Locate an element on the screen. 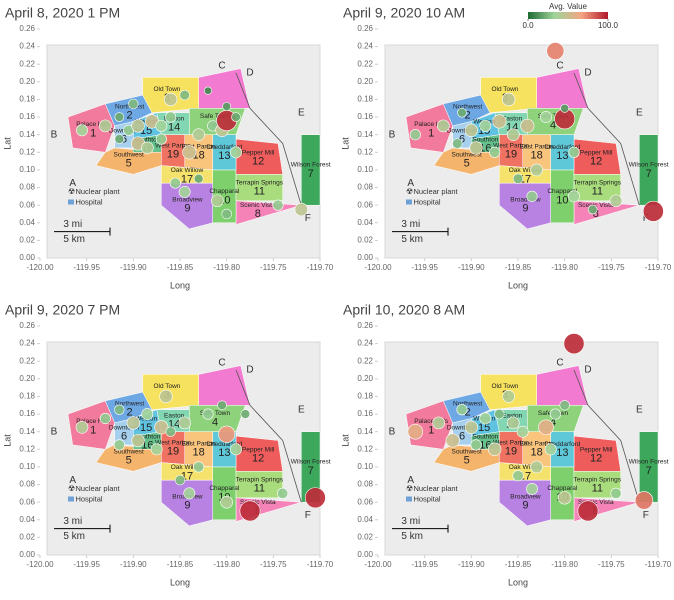  panel-title: April 10, 2020 8 AM is located at coordinates (404, 310).